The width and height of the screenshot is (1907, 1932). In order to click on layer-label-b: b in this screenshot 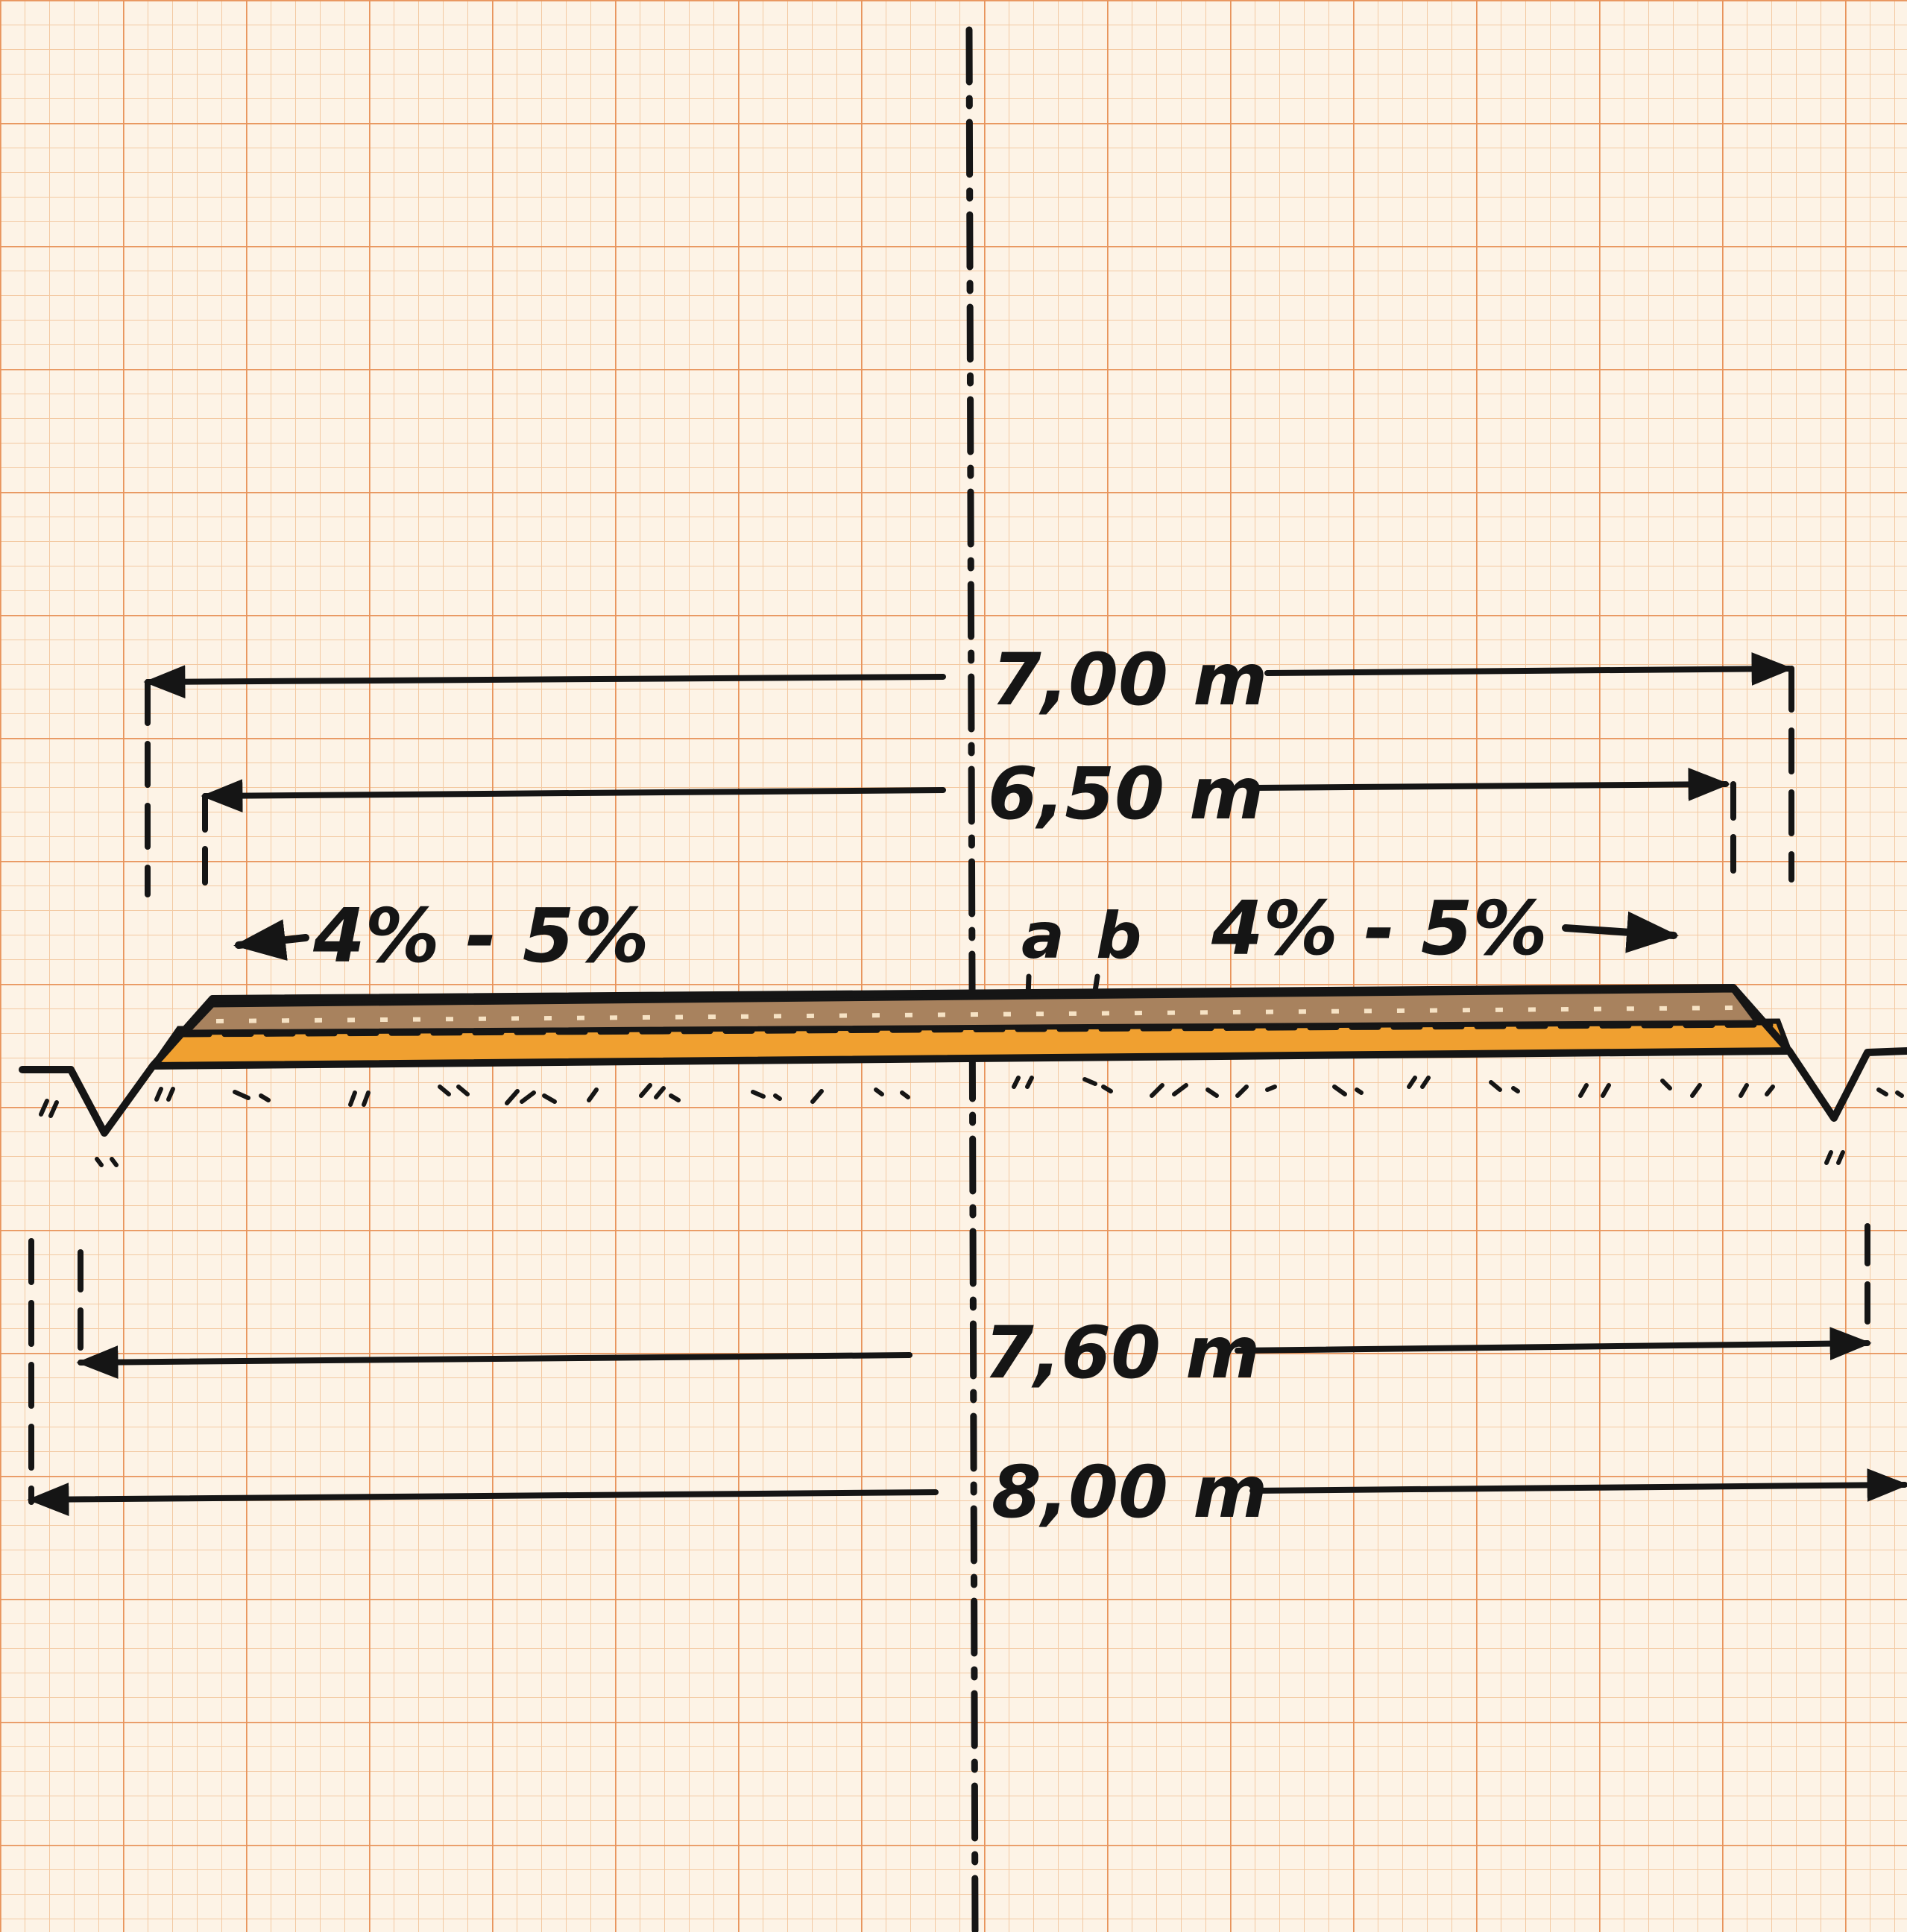, I will do `click(1119, 936)`.